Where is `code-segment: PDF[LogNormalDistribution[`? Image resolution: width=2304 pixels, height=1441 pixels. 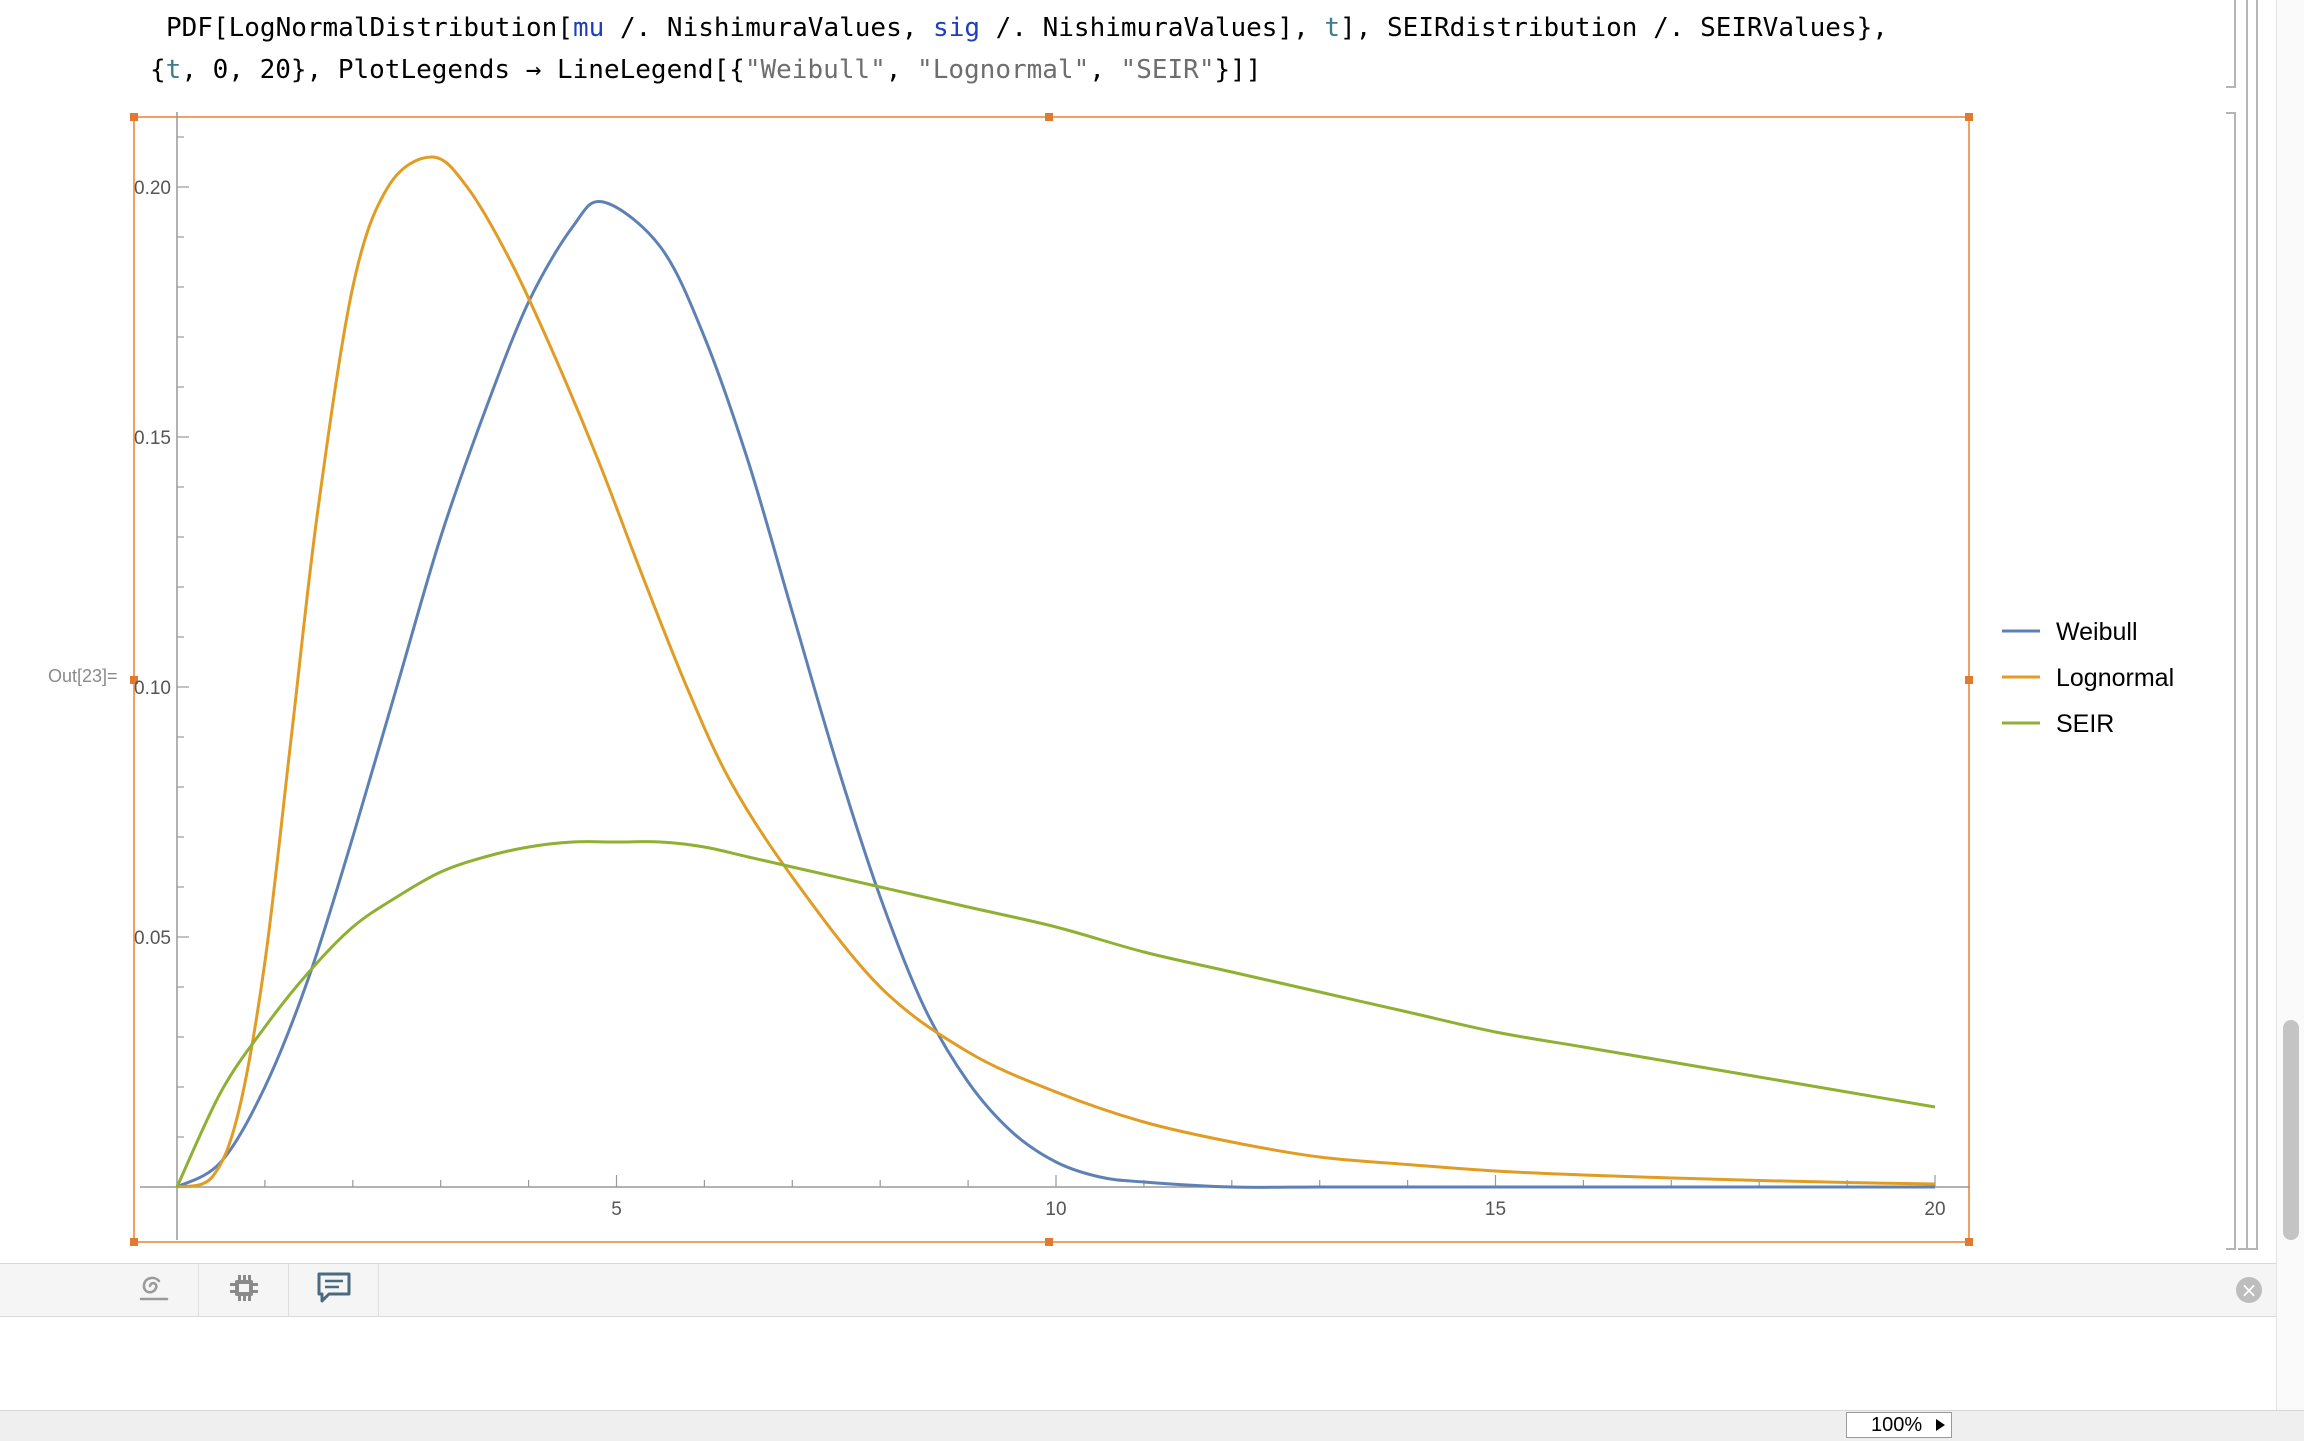 code-segment: PDF[LogNormalDistribution[ is located at coordinates (369, 28).